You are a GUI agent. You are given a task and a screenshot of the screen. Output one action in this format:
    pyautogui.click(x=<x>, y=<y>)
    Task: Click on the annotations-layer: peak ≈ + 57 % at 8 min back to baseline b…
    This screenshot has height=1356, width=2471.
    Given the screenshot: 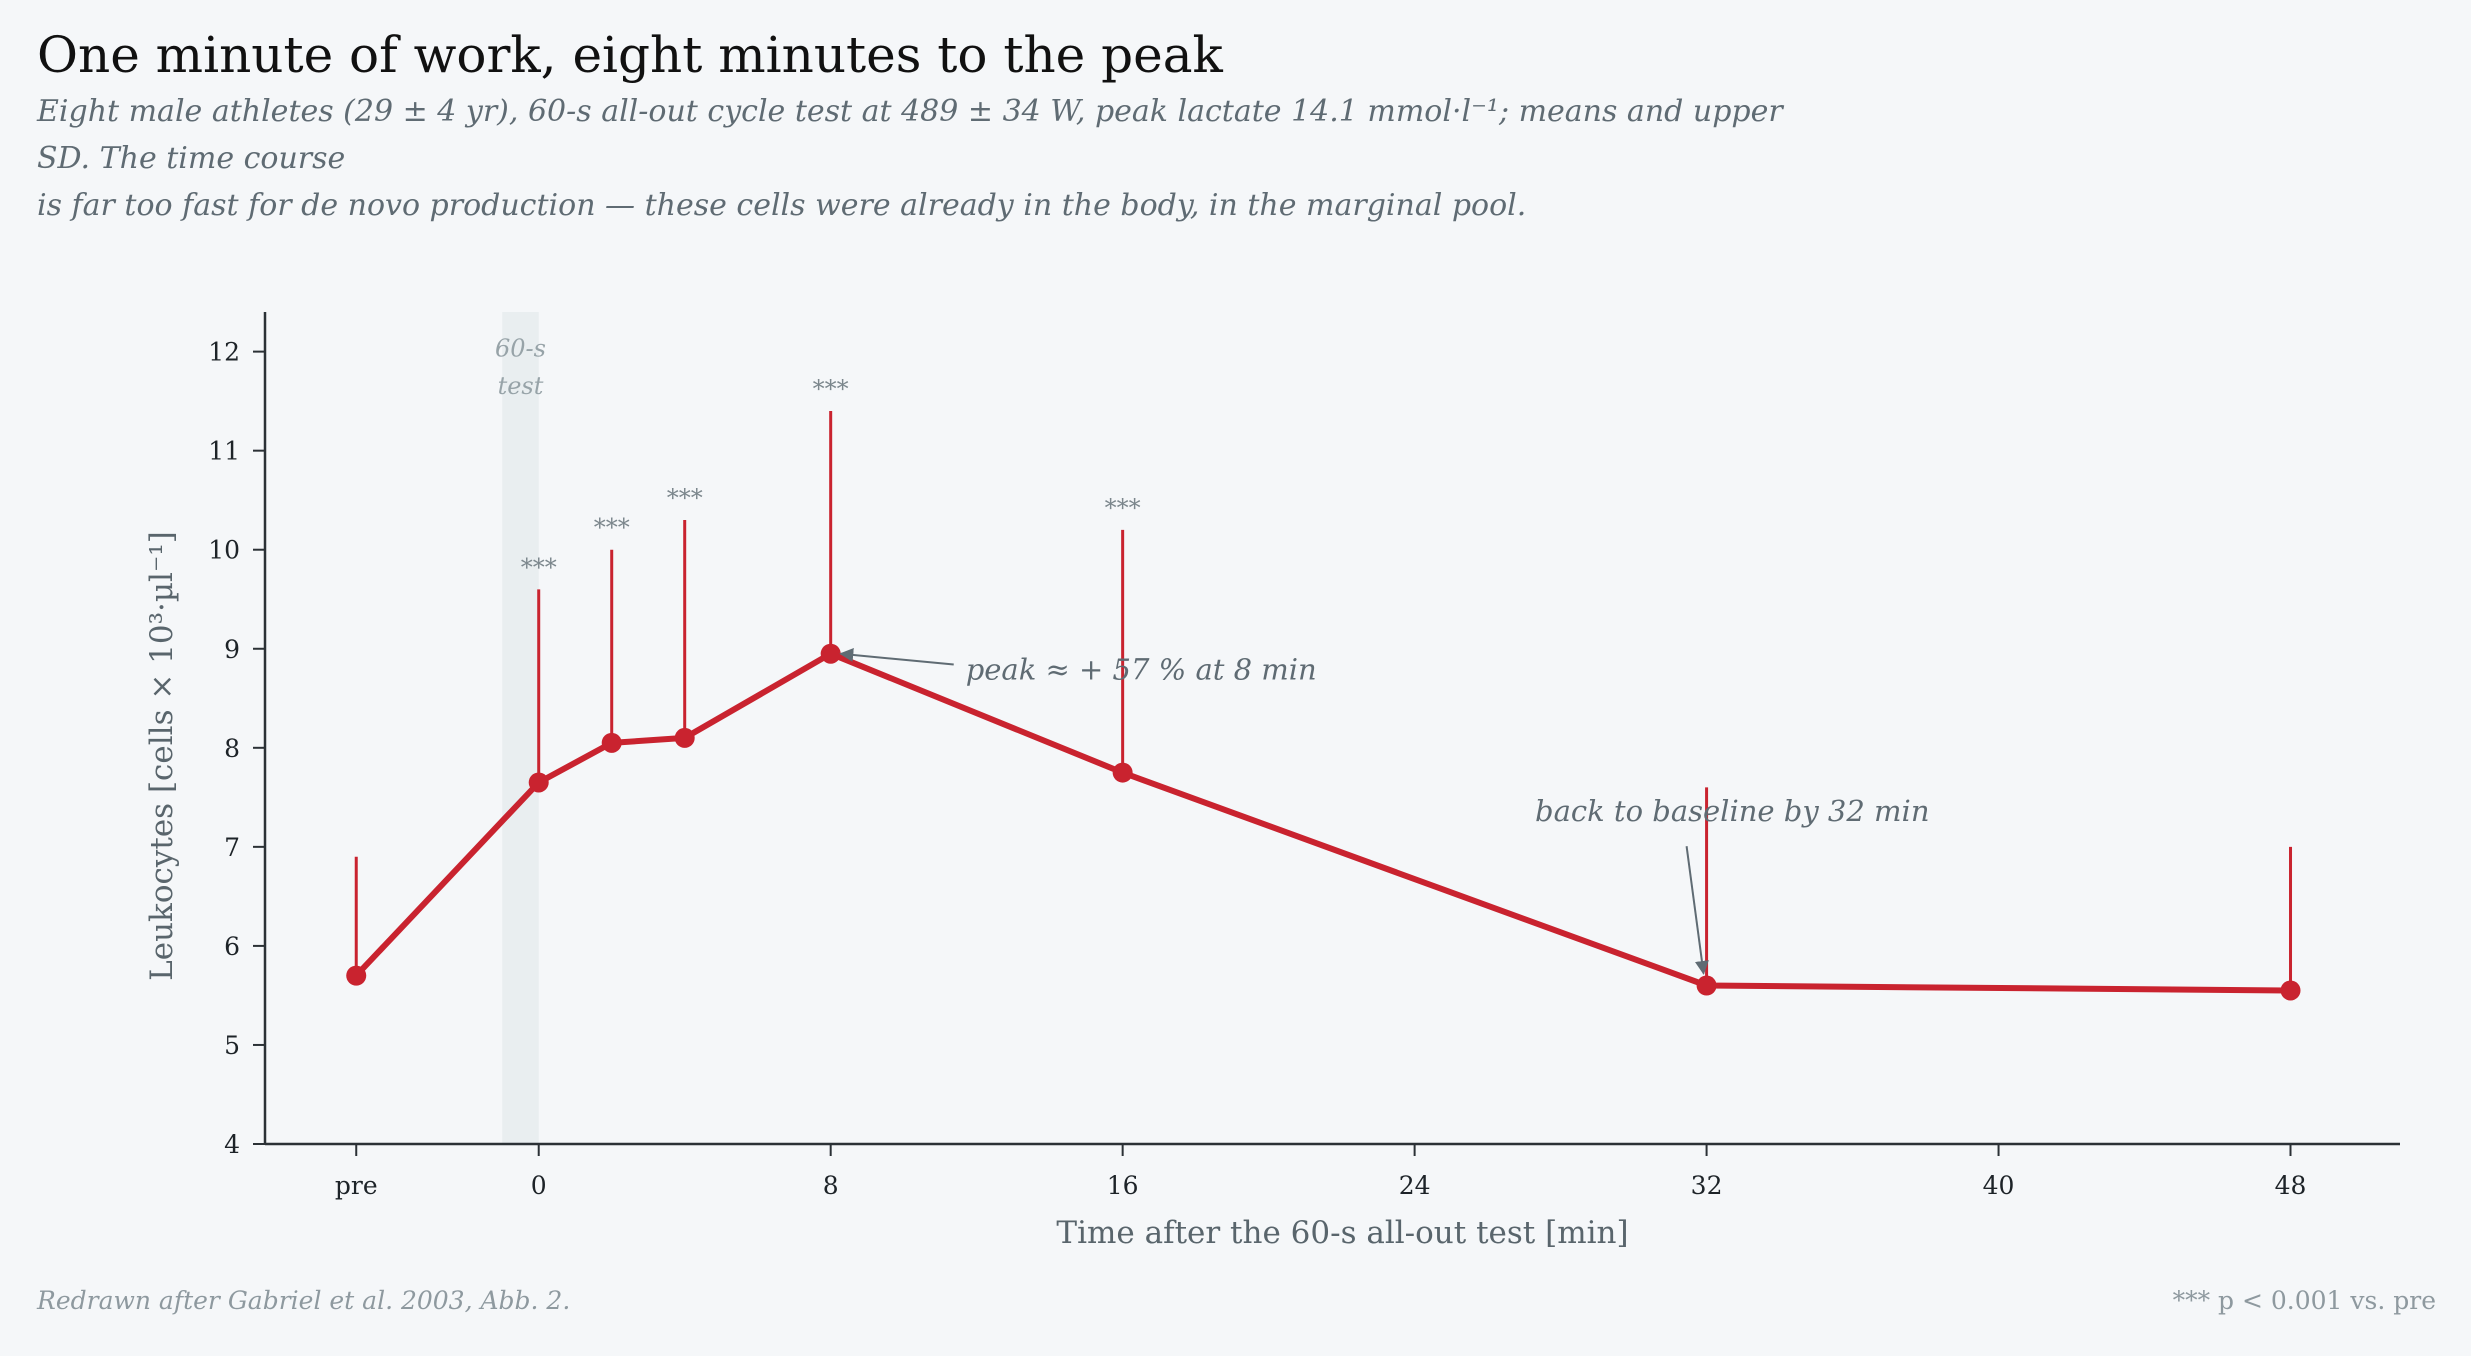 What is the action you would take?
    pyautogui.click(x=1384, y=811)
    